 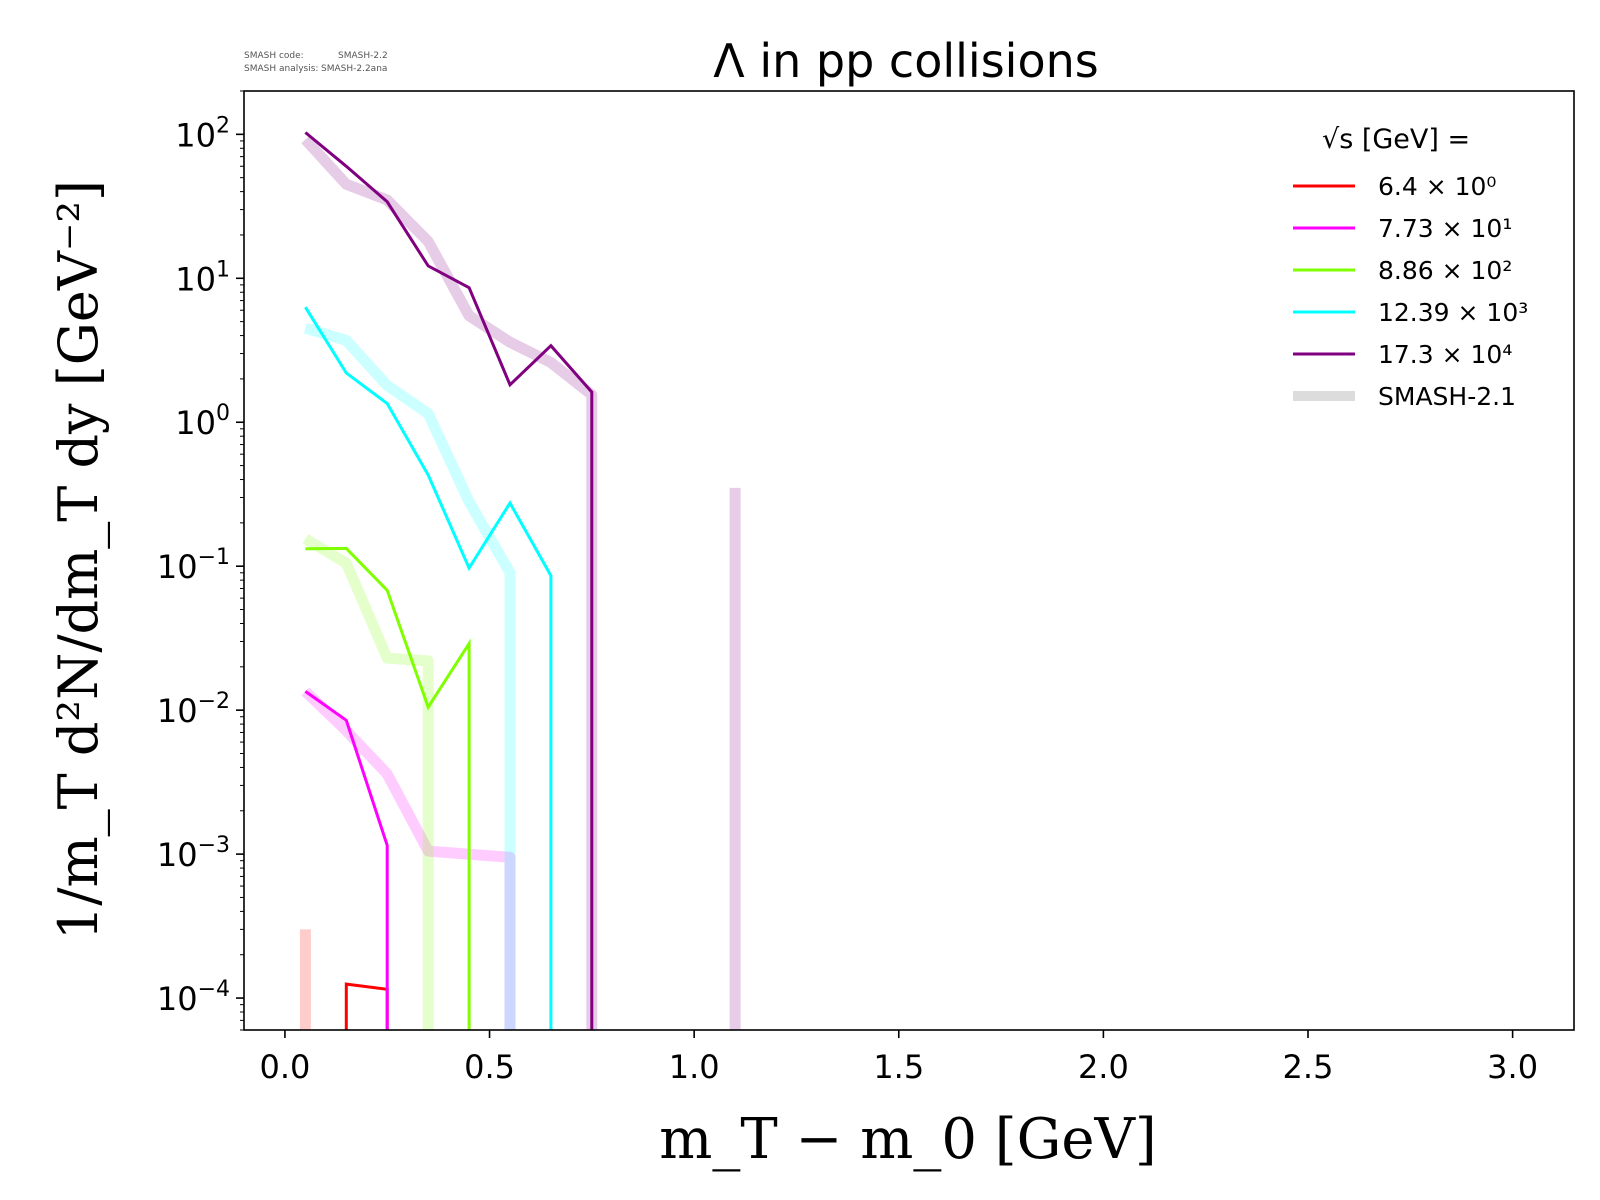 What do you see at coordinates (193, 565) in the screenshot?
I see `y-tick-label: 10⁻¹` at bounding box center [193, 565].